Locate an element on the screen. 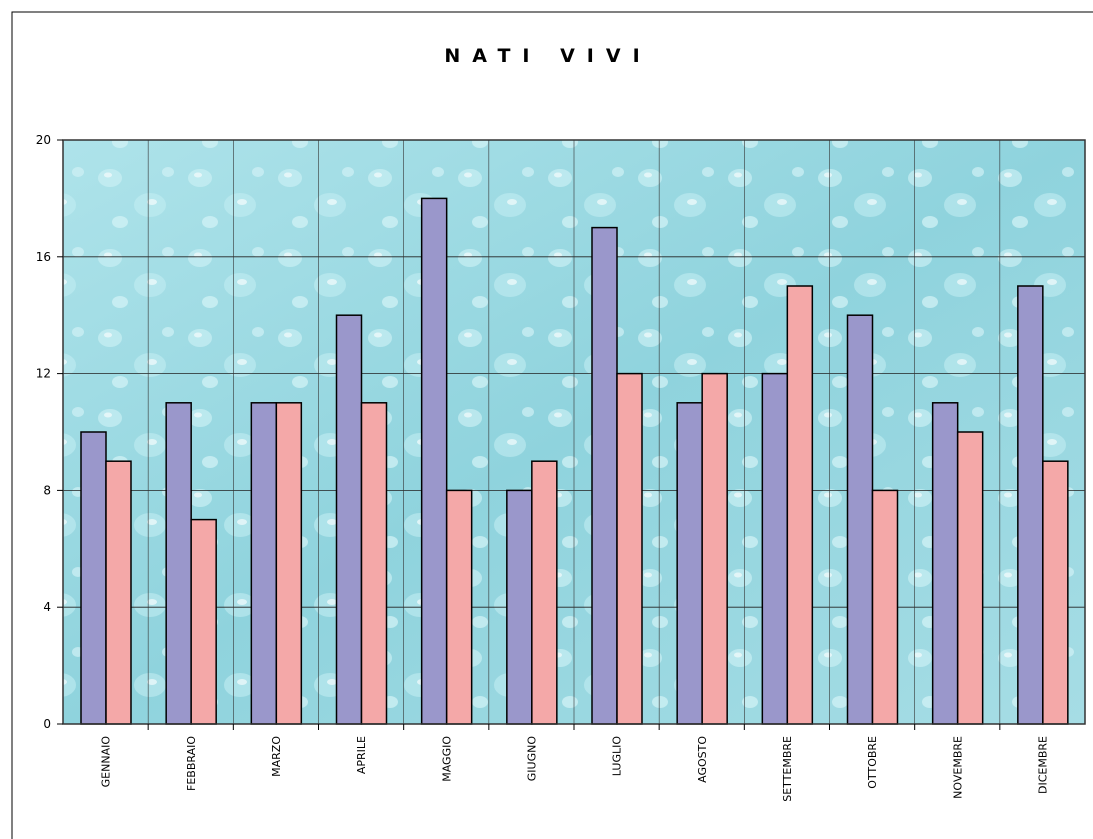 This screenshot has width=1093, height=839. x-tick-label: OTTOBRE is located at coordinates (872, 762).